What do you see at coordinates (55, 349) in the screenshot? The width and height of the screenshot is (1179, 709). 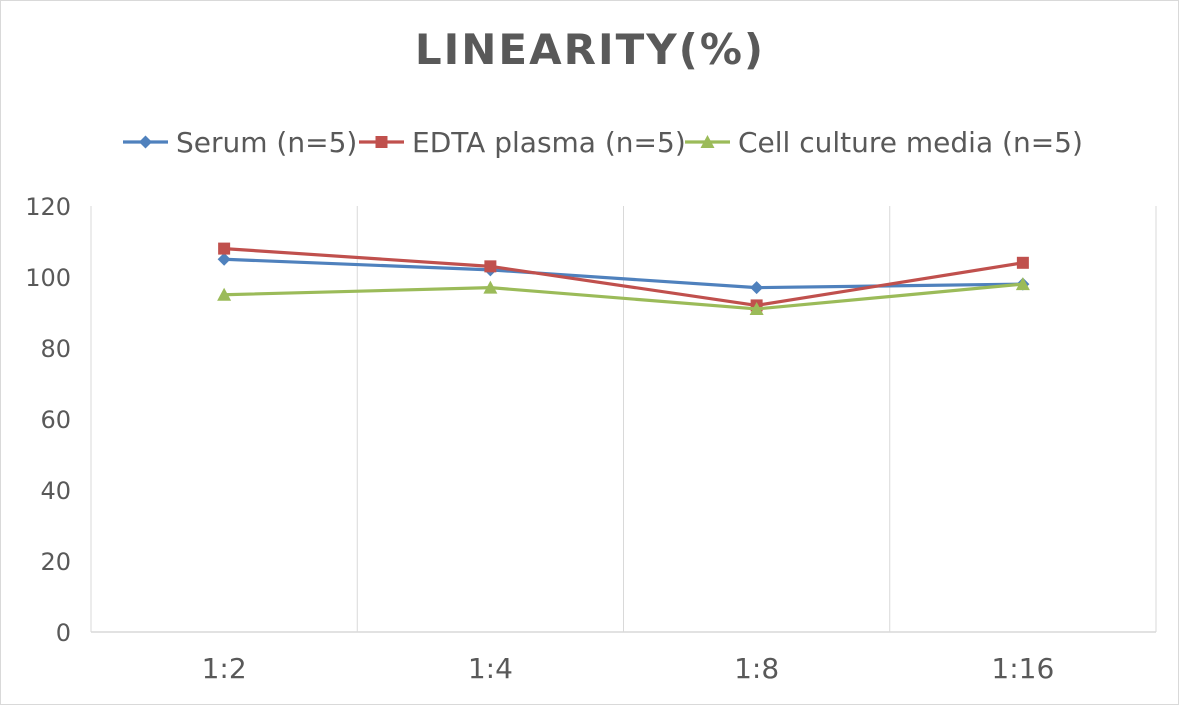 I see `y-tick-label: 80` at bounding box center [55, 349].